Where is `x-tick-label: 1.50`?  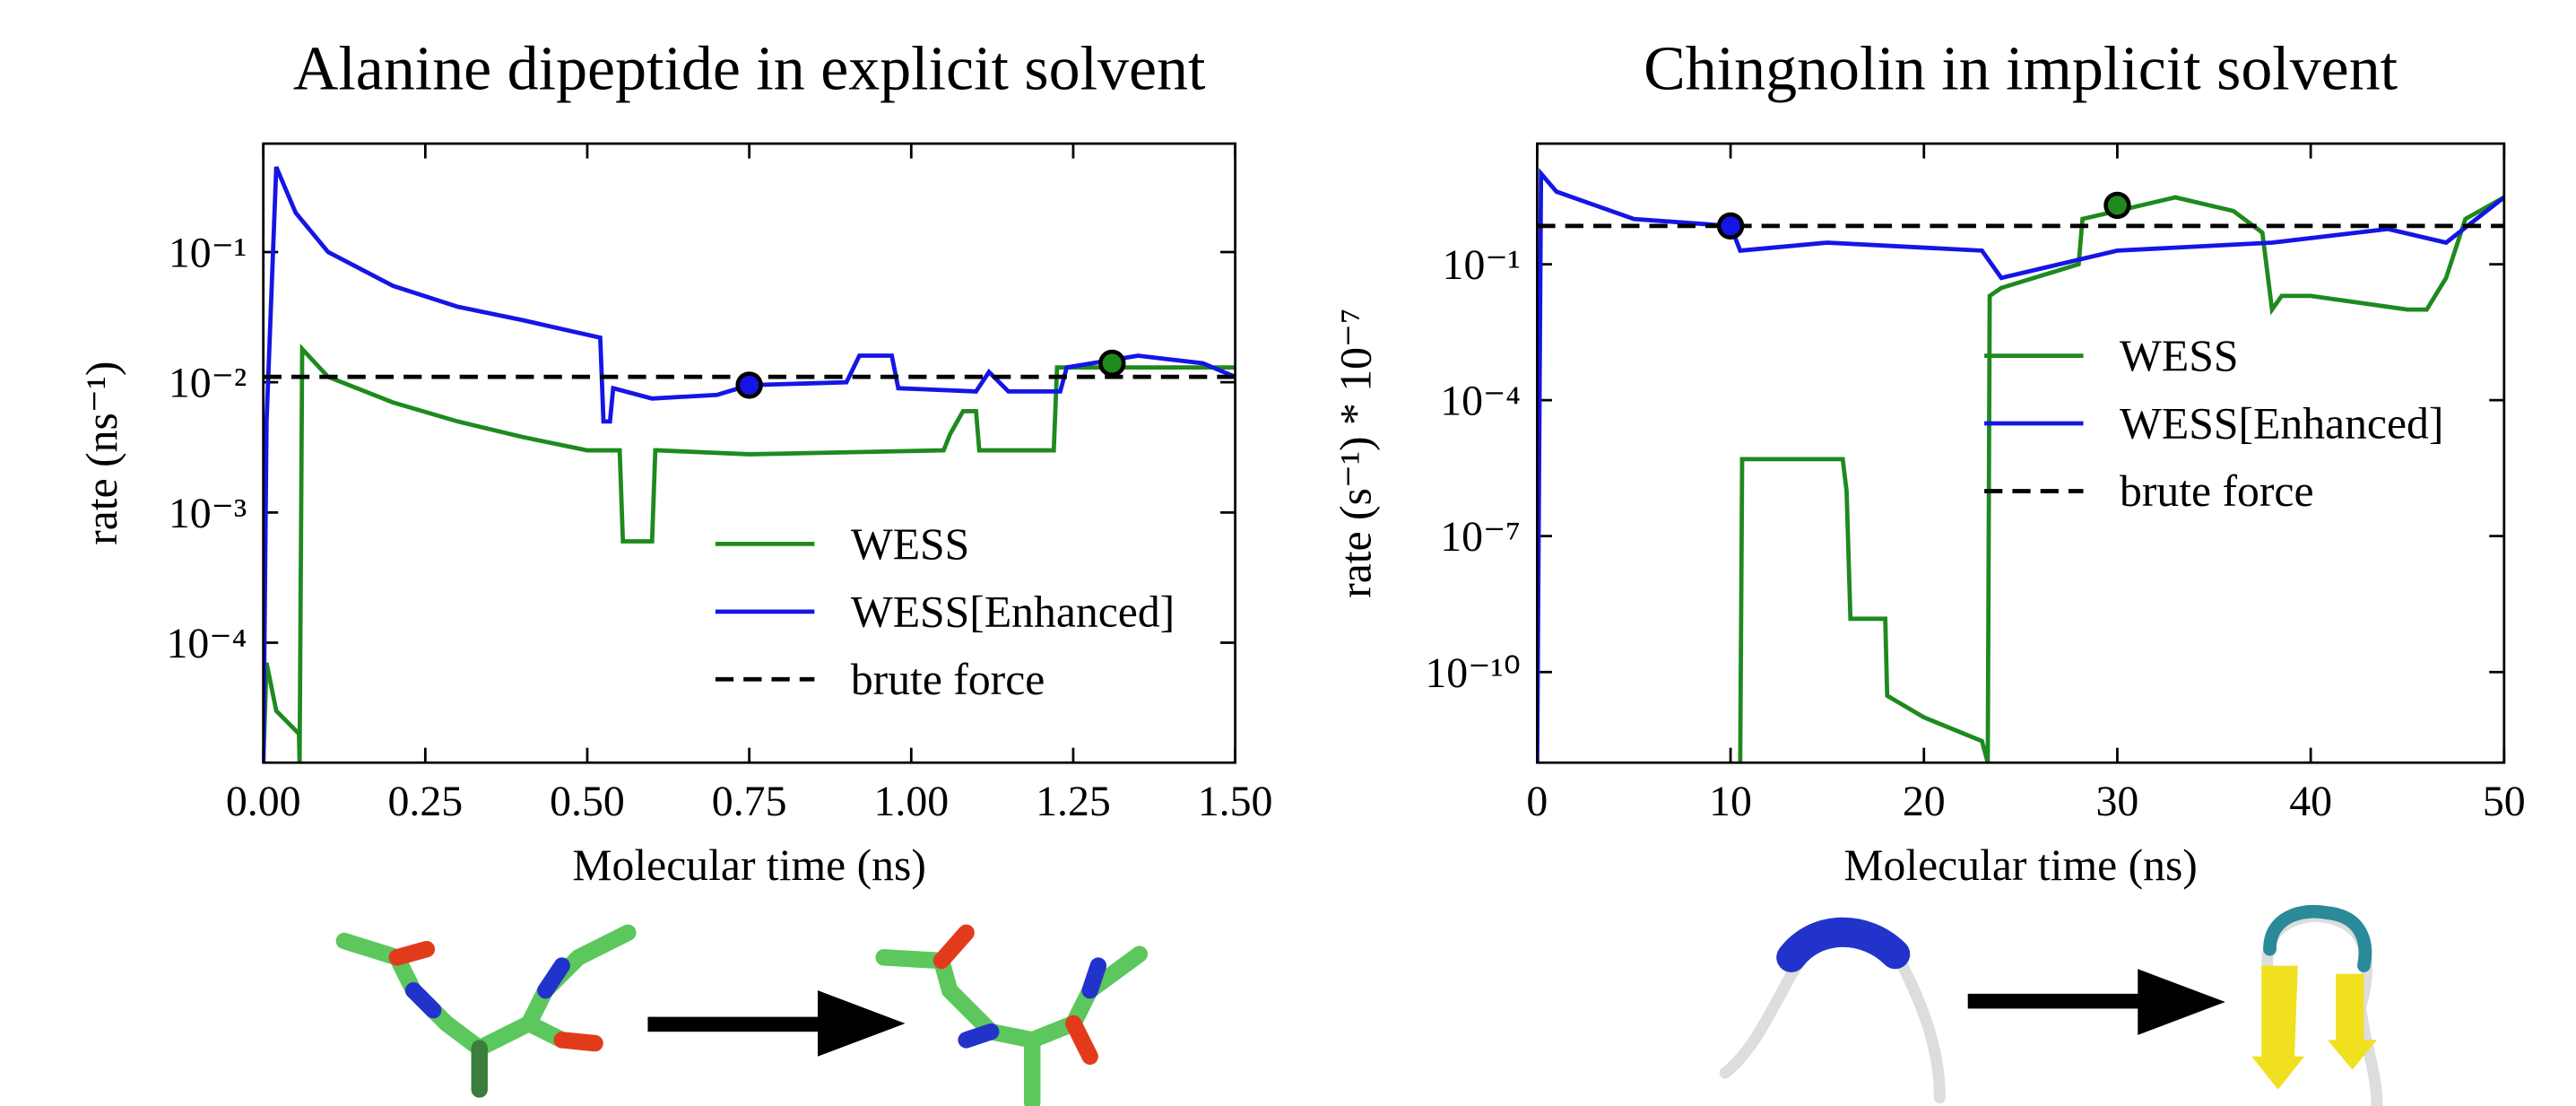 x-tick-label: 1.50 is located at coordinates (1235, 801).